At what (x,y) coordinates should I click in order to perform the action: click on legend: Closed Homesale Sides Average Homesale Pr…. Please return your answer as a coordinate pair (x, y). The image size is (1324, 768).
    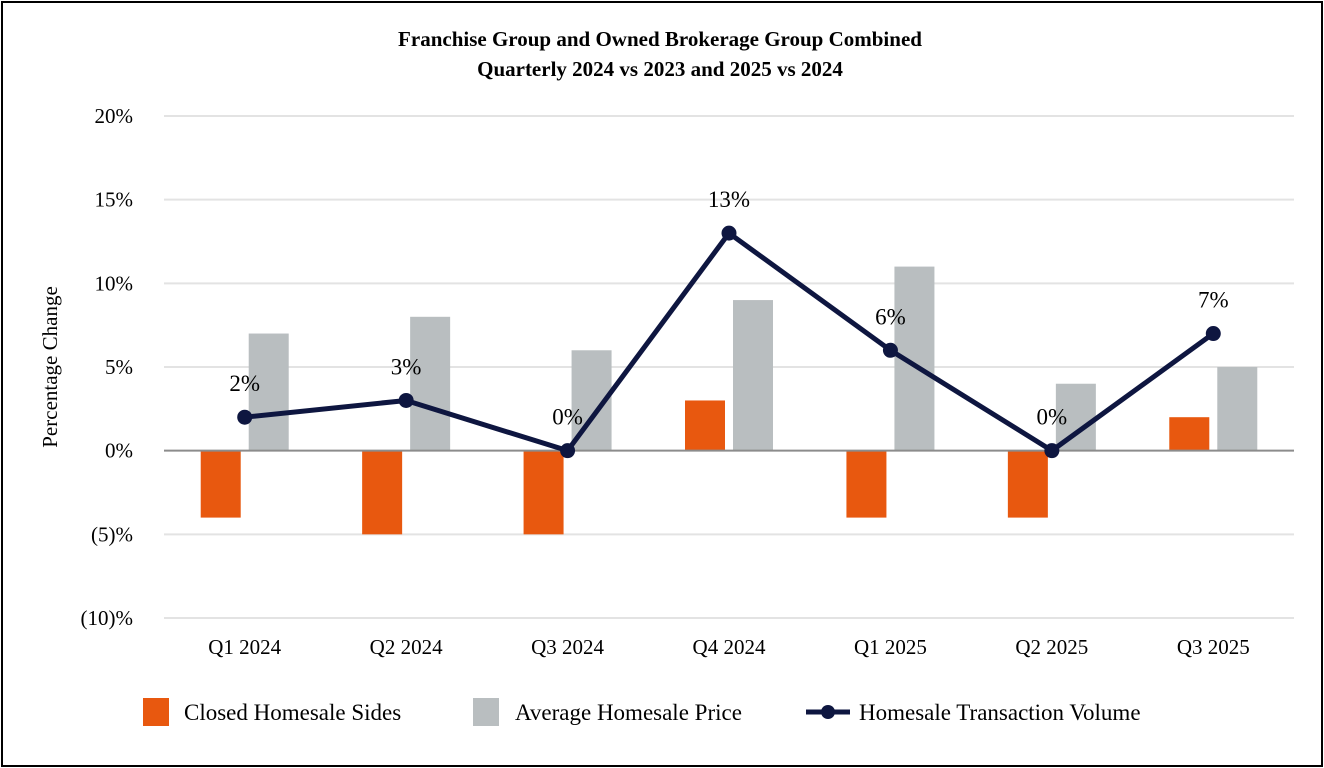
    Looking at the image, I should click on (642, 712).